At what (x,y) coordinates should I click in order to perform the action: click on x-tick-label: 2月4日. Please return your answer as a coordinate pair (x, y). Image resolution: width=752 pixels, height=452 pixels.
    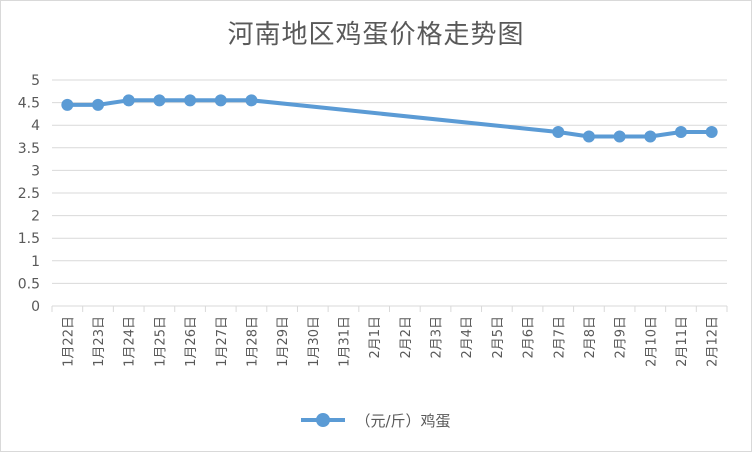
    Looking at the image, I should click on (467, 337).